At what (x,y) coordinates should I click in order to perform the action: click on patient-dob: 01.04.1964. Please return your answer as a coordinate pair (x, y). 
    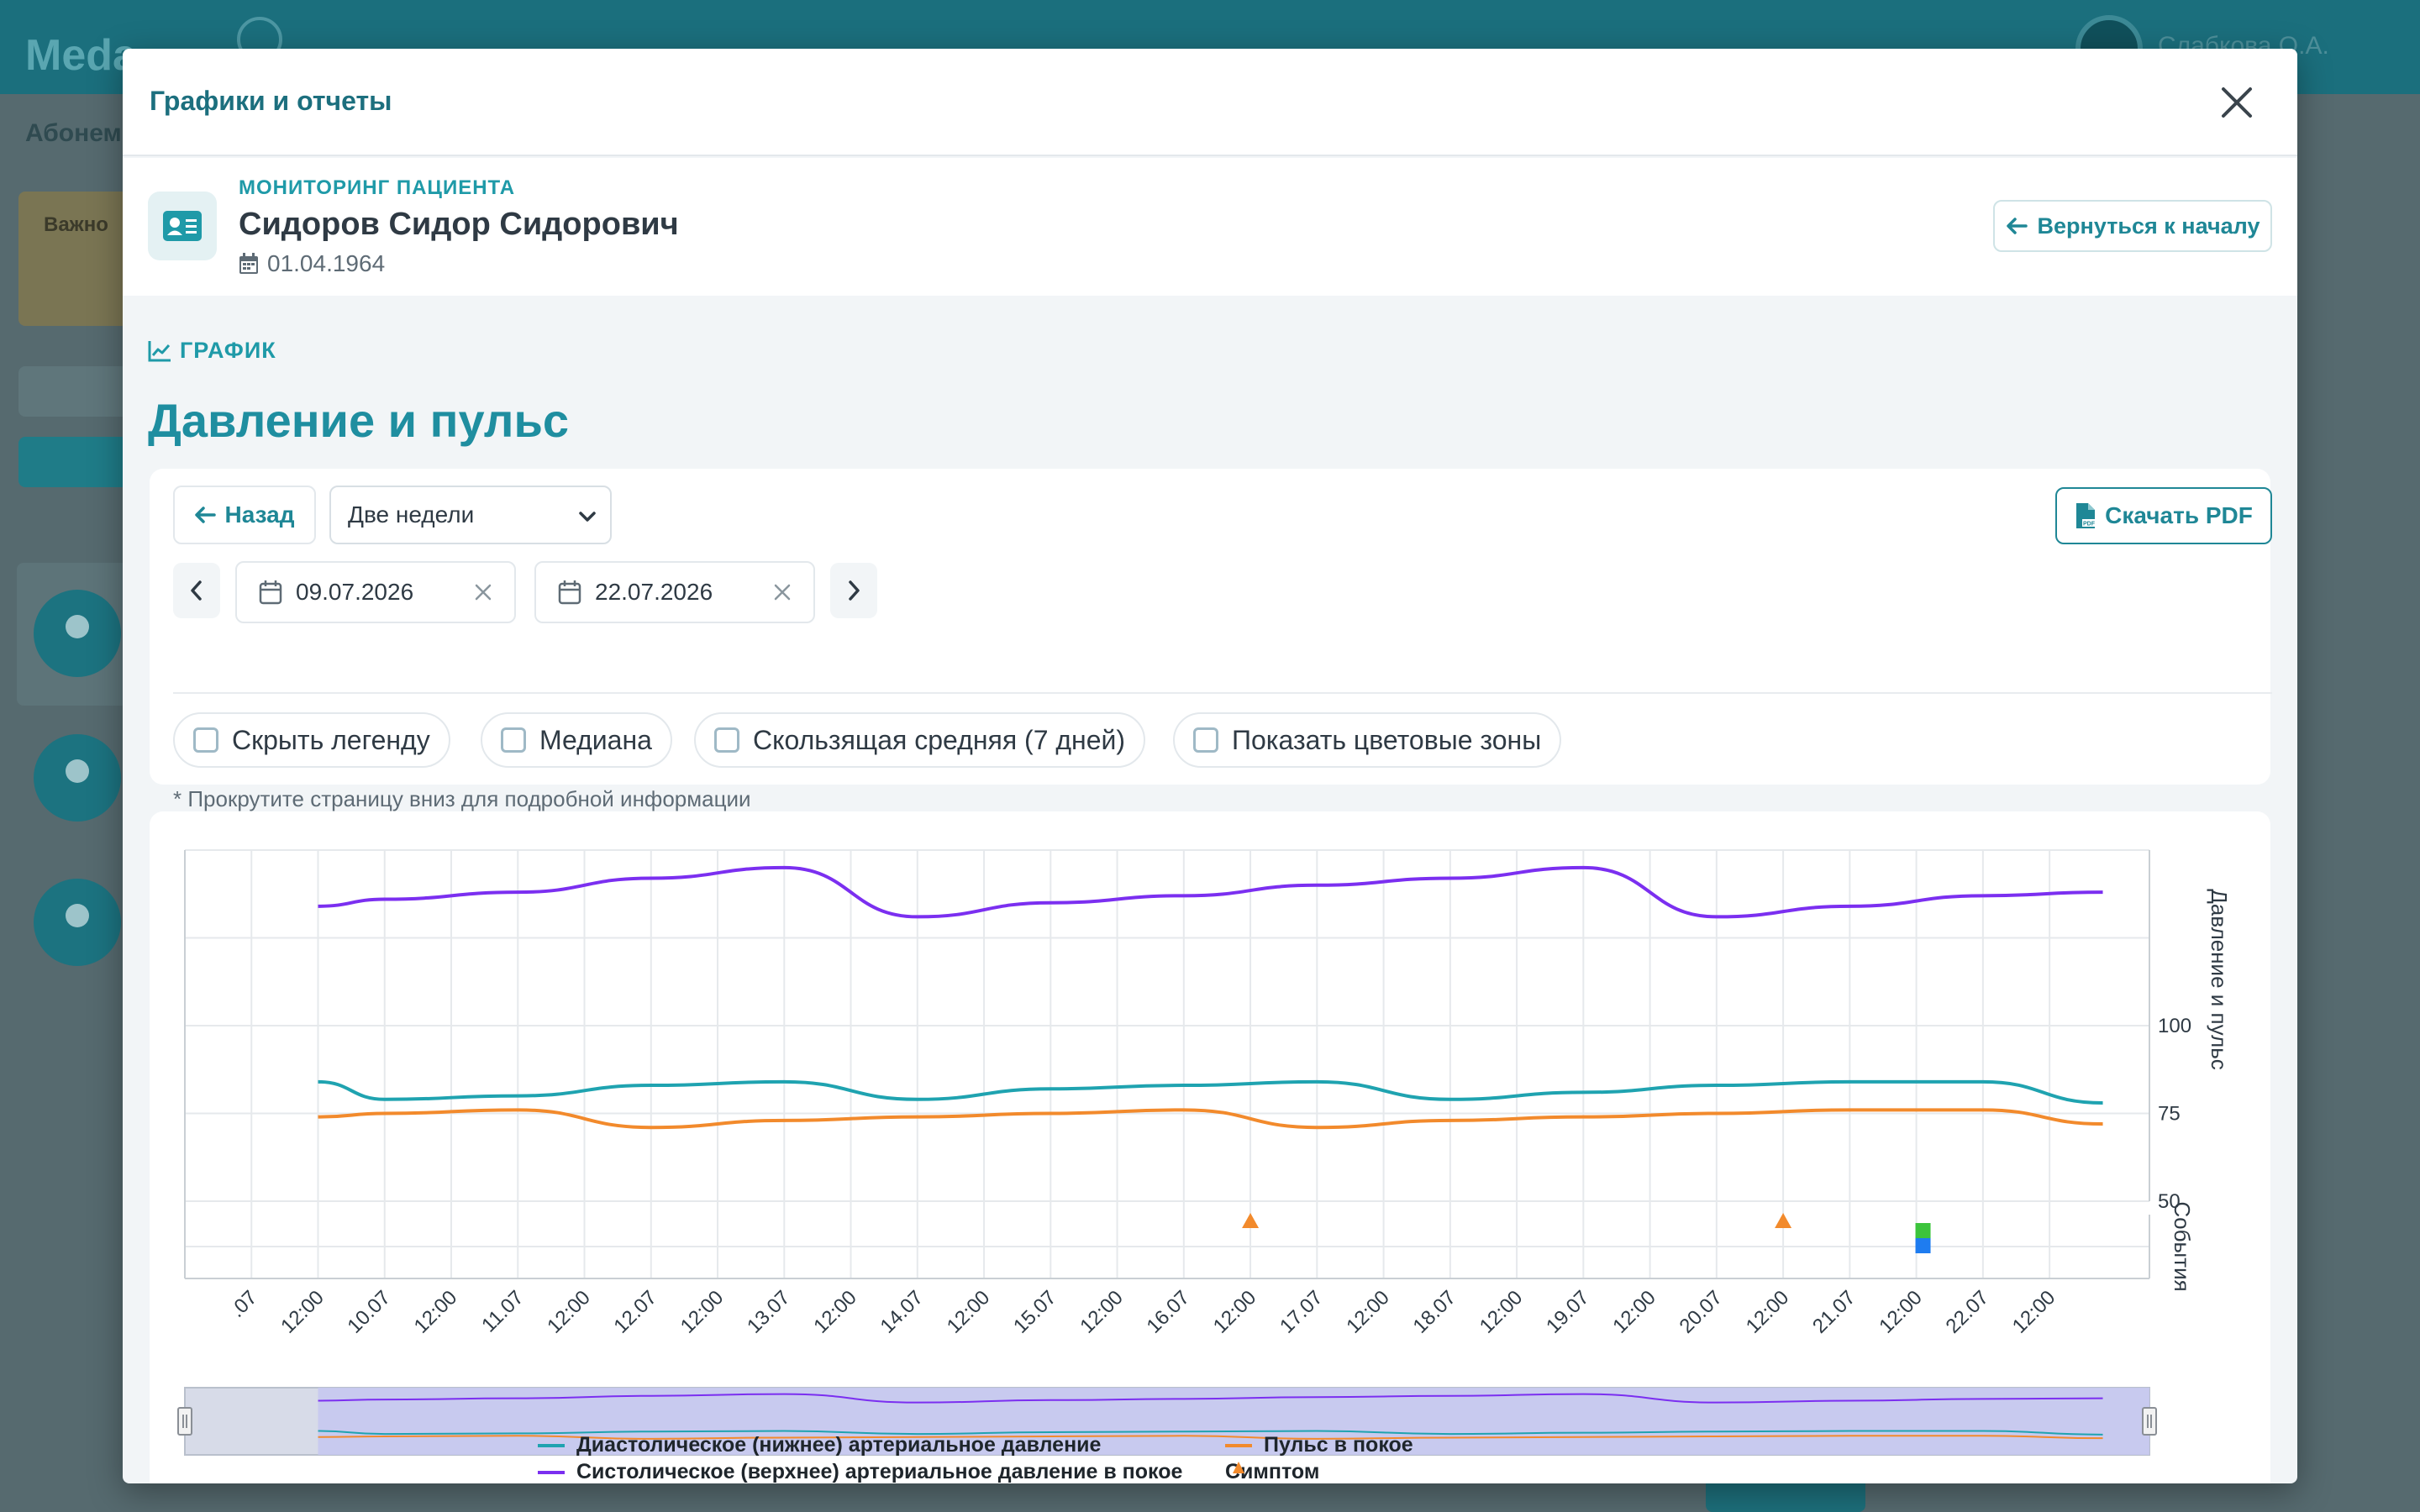
    Looking at the image, I should click on (312, 263).